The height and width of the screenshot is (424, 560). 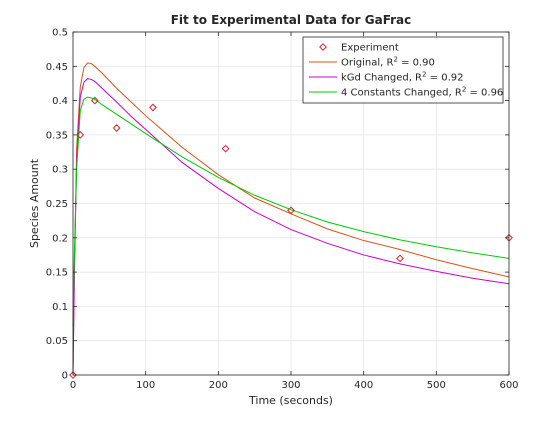 I want to click on x-tick-label: 100, so click(x=145, y=385).